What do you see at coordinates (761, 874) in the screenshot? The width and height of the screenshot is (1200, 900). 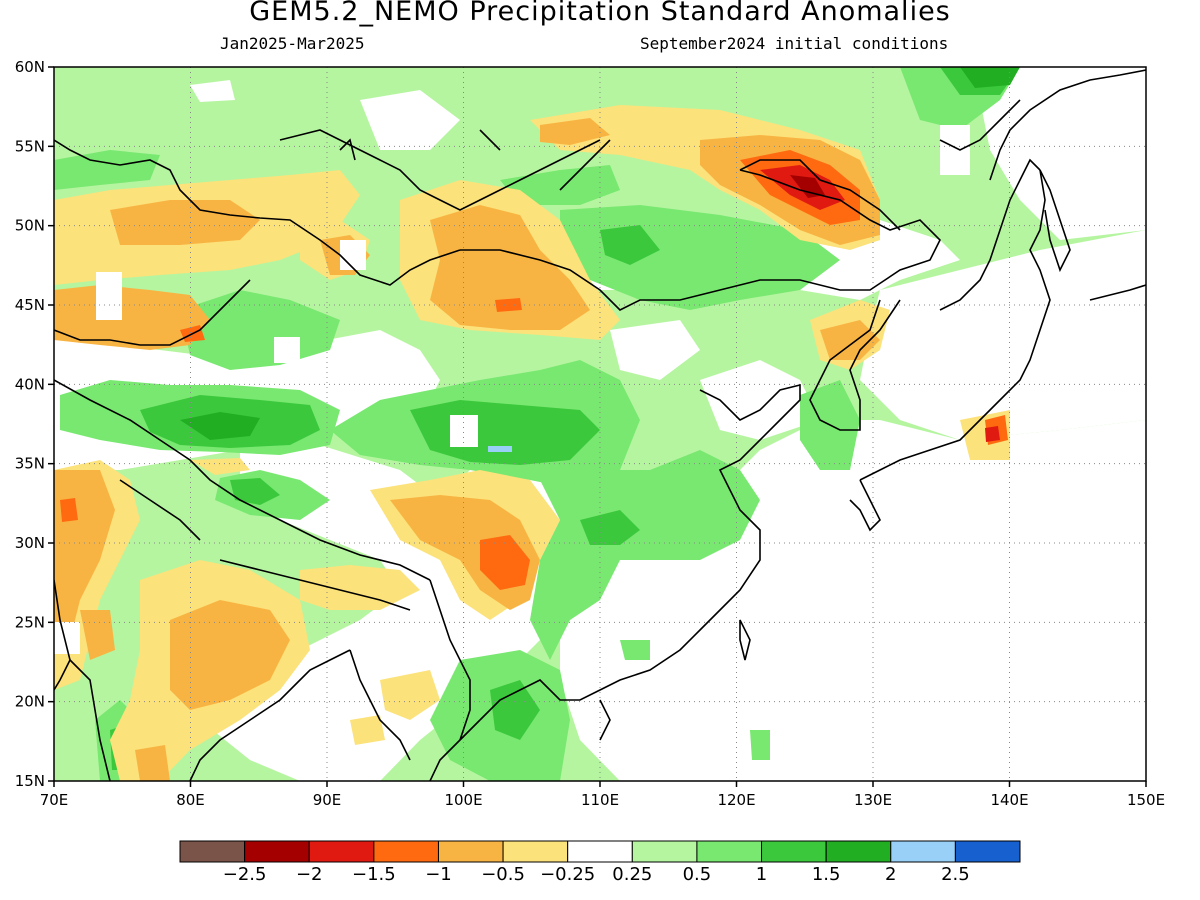 I see `colorbar-label: 1` at bounding box center [761, 874].